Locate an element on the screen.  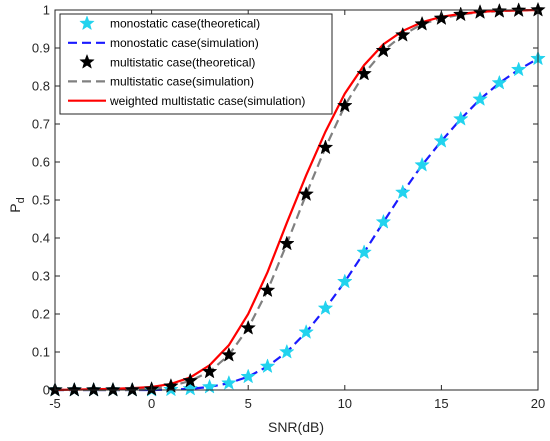
y-tick-label: 0 is located at coordinates (46, 390).